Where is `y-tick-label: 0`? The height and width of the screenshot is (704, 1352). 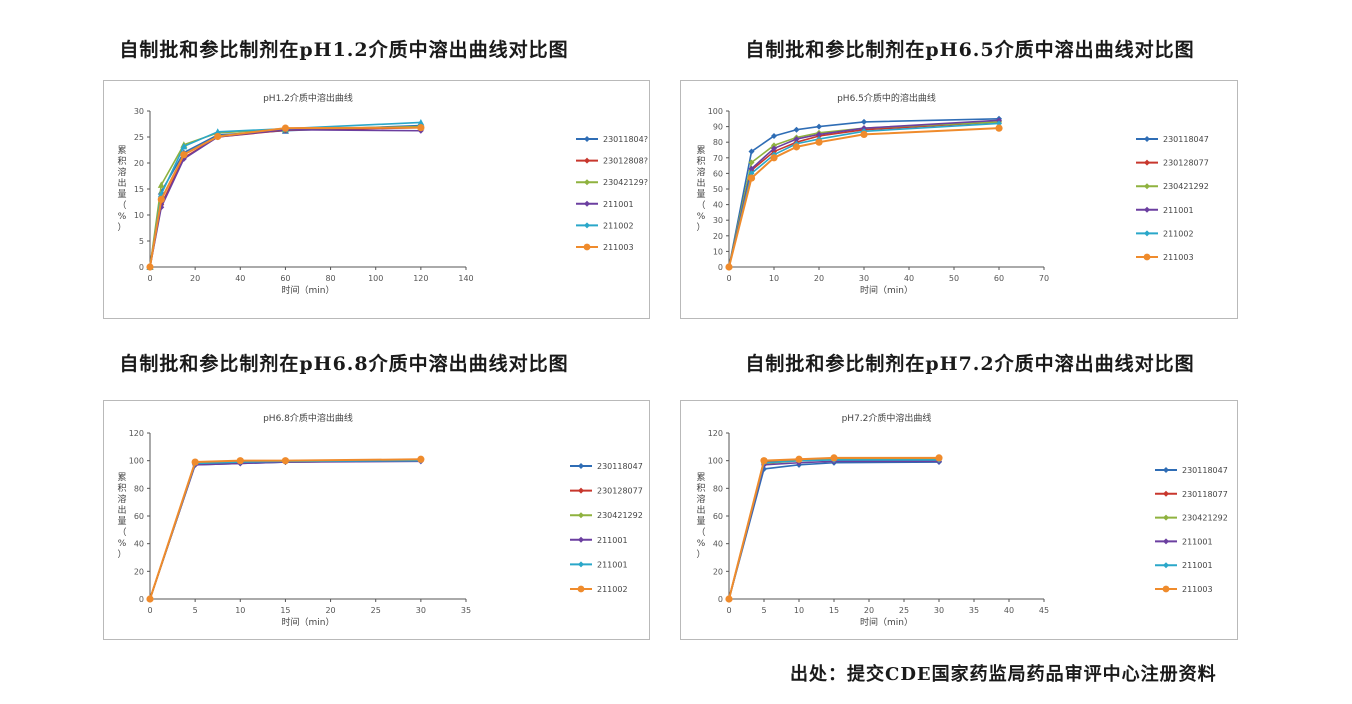 y-tick-label: 0 is located at coordinates (720, 599).